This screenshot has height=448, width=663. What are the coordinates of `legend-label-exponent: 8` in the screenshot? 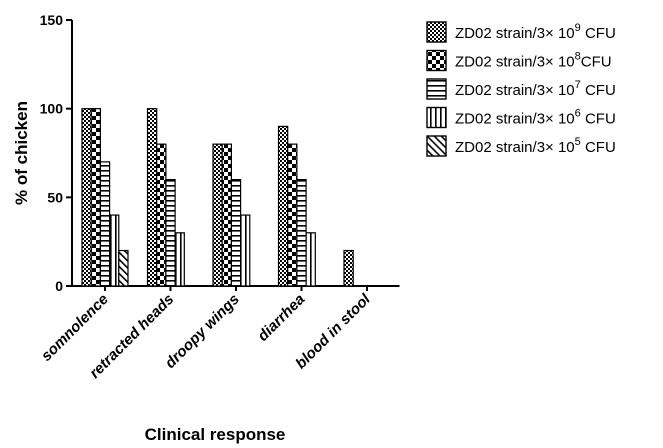 It's located at (578, 57).